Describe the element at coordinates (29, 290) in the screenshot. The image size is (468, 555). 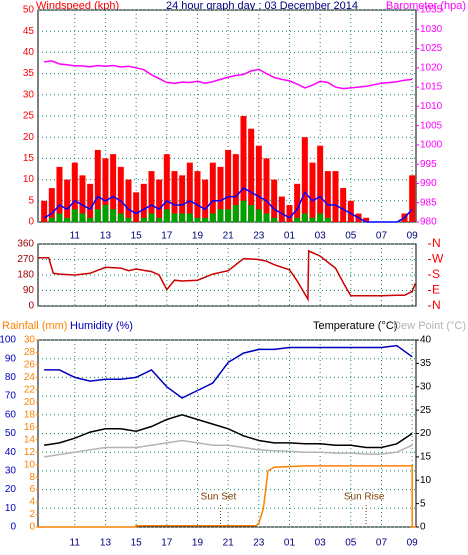
I see `y-tick-label: 90` at that location.